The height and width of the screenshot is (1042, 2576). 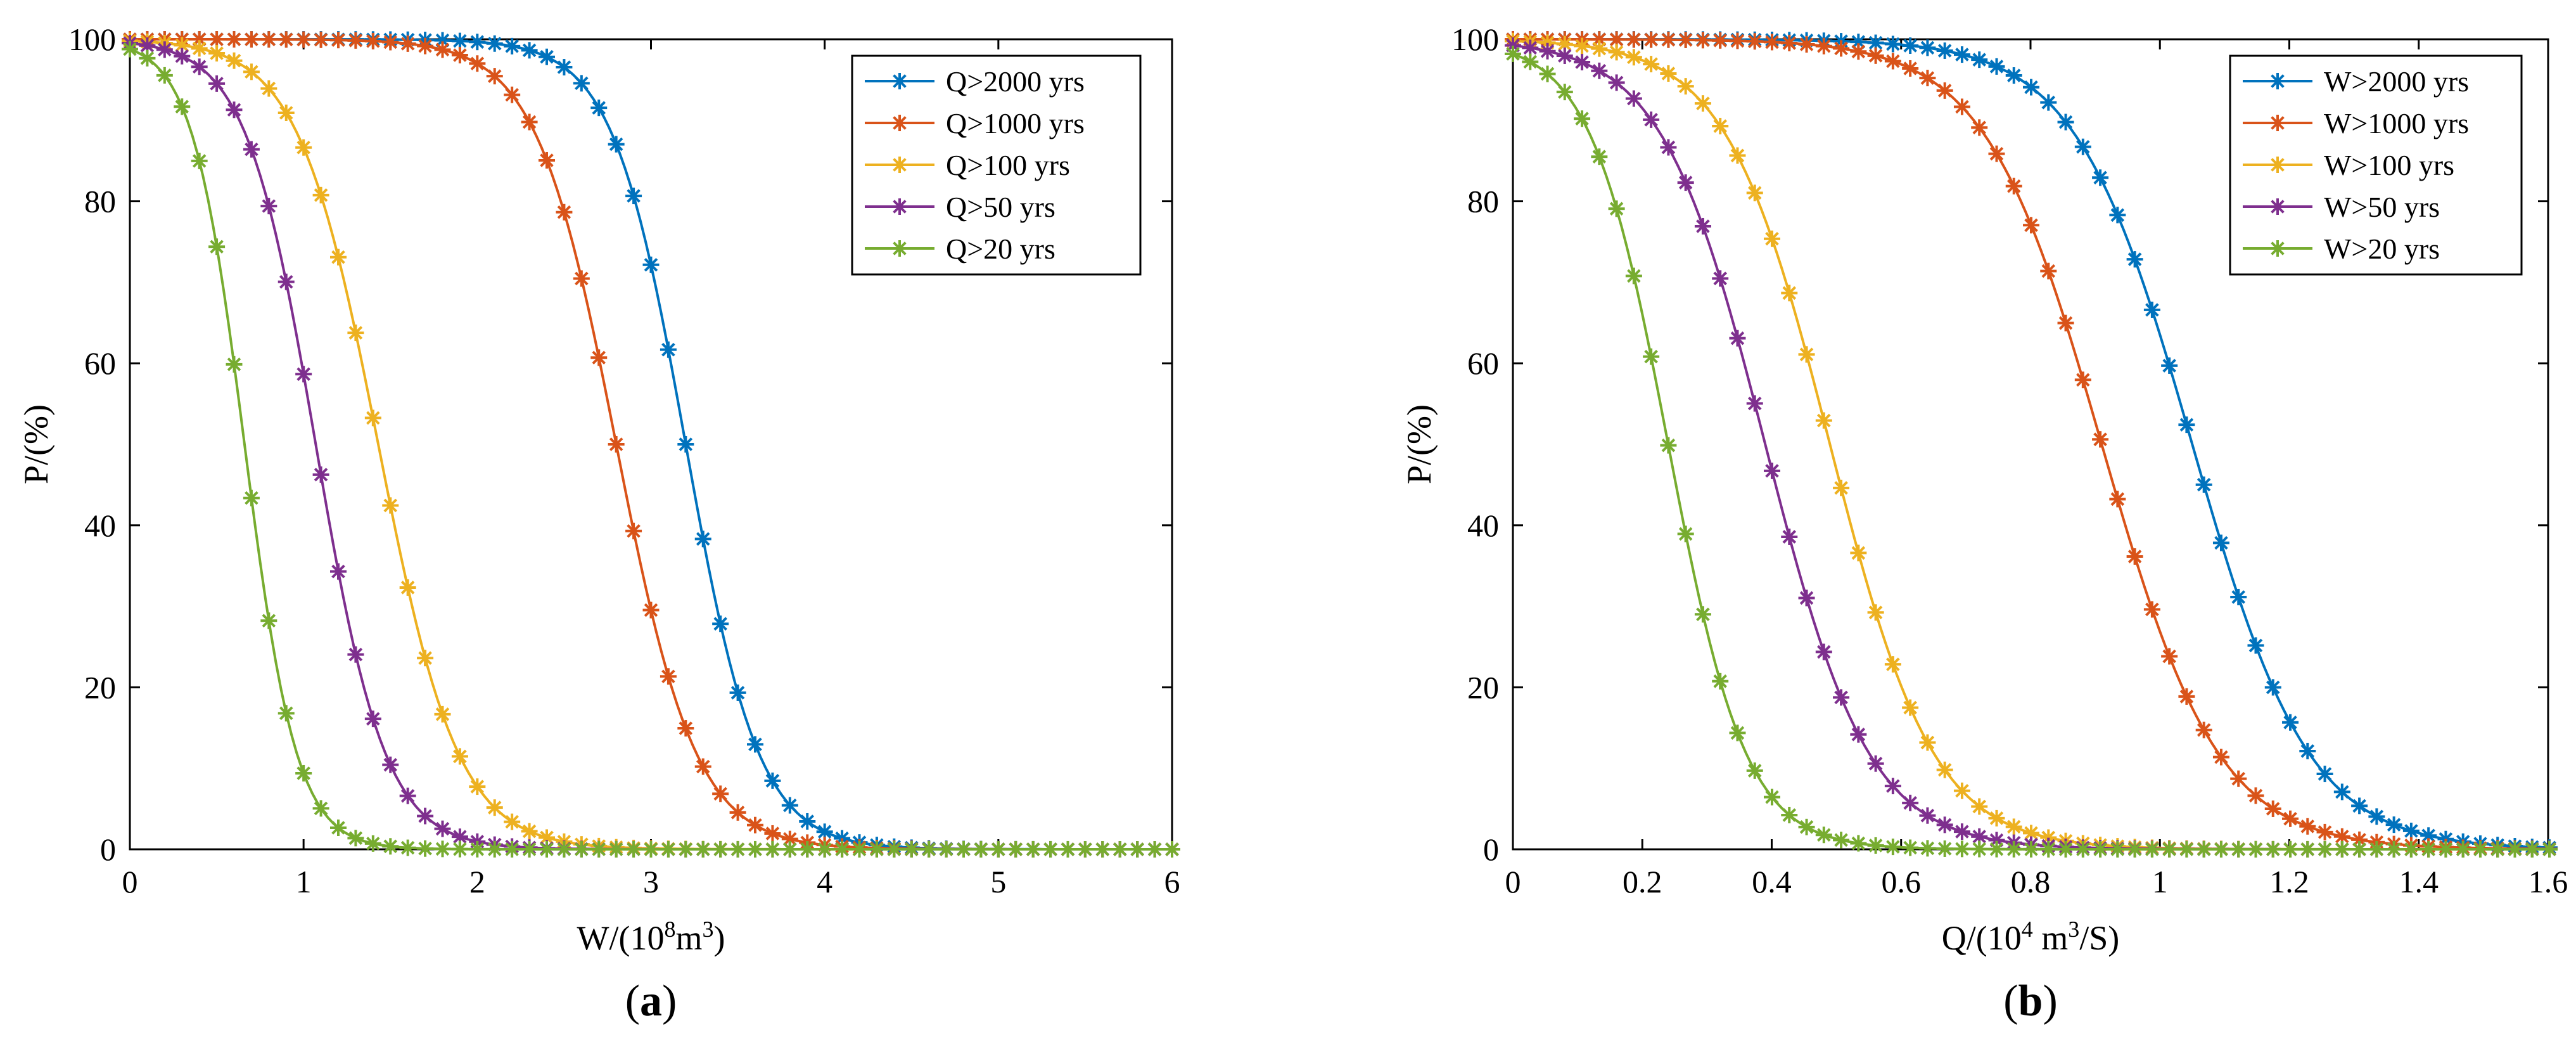 What do you see at coordinates (2396, 123) in the screenshot?
I see `legend-label: W>1000 yrs` at bounding box center [2396, 123].